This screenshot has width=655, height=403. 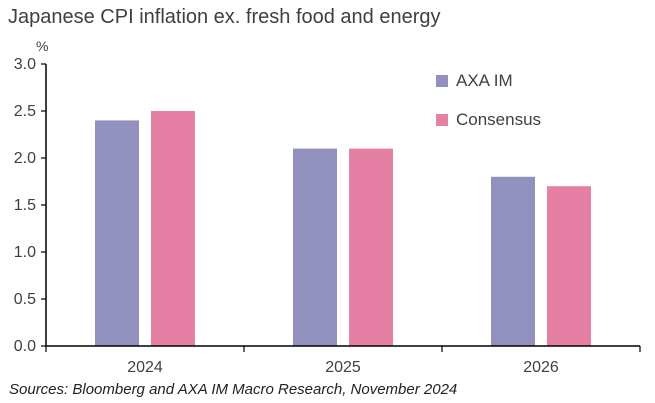 I want to click on y-tick-label-3.0: 3.0, so click(x=25, y=64).